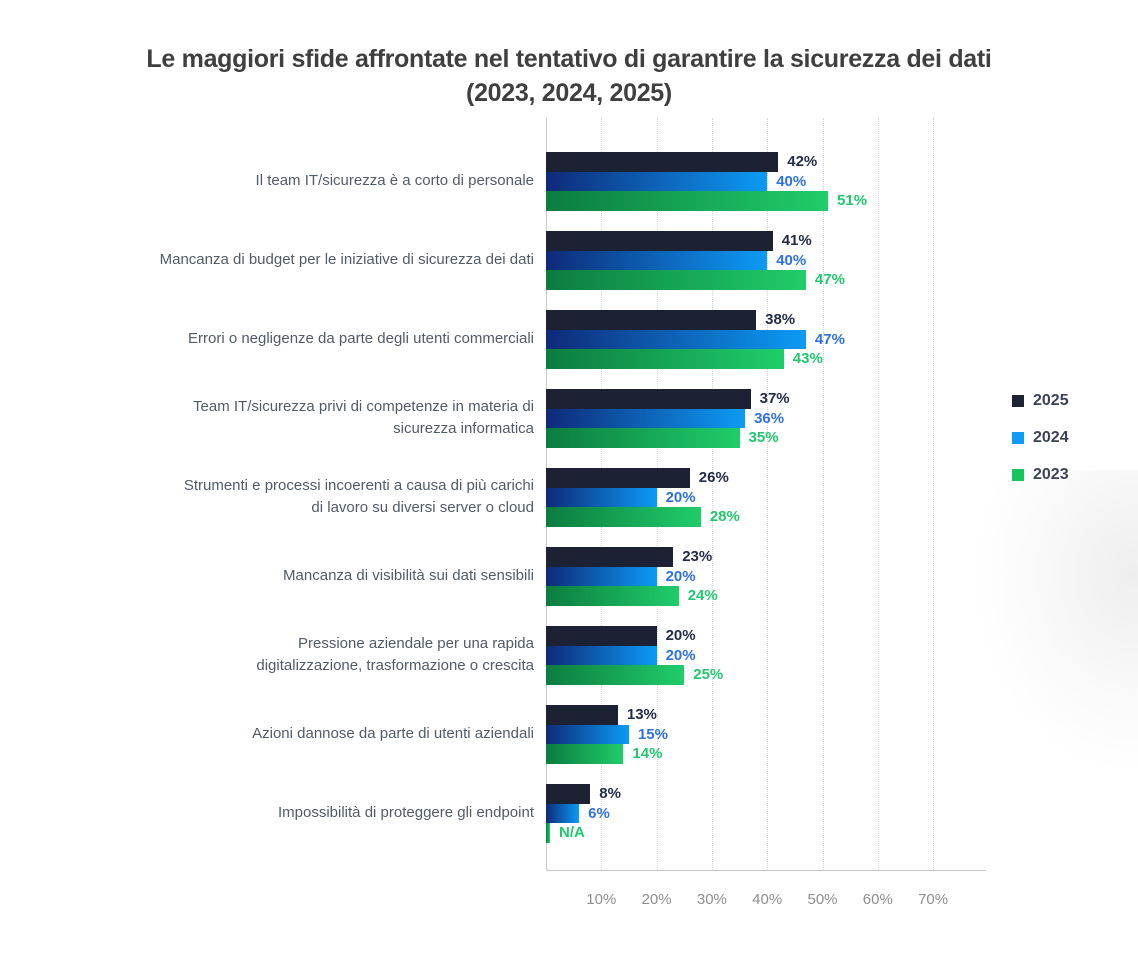 This screenshot has width=1138, height=955. Describe the element at coordinates (767, 899) in the screenshot. I see `x-tick-label: 40%` at that location.